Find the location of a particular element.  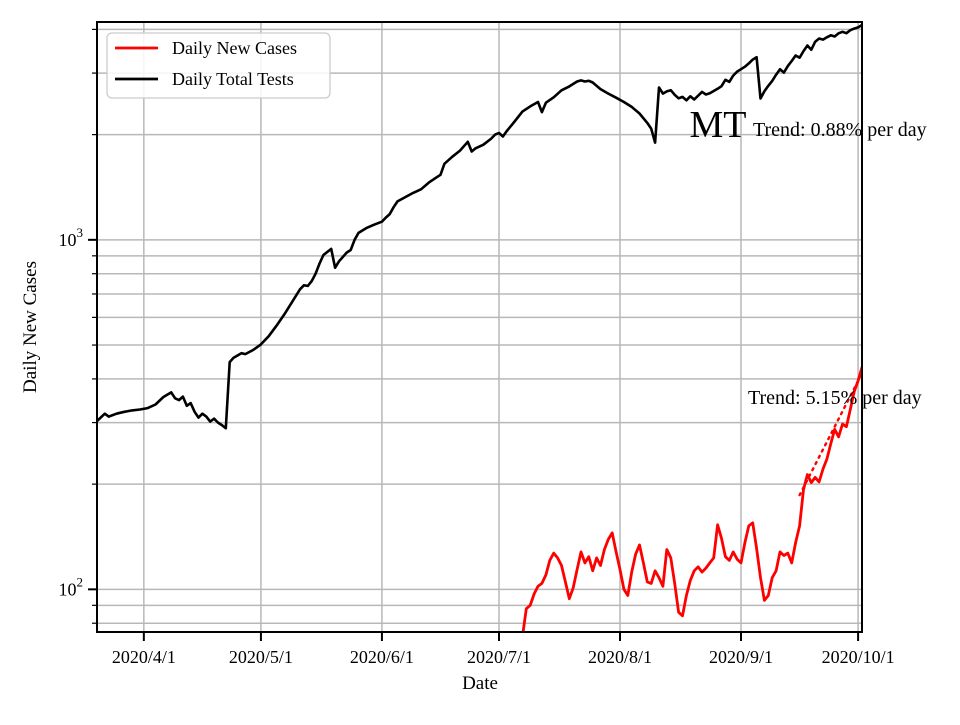

legend: Daily New Cases Daily Total Tests is located at coordinates (218, 65).